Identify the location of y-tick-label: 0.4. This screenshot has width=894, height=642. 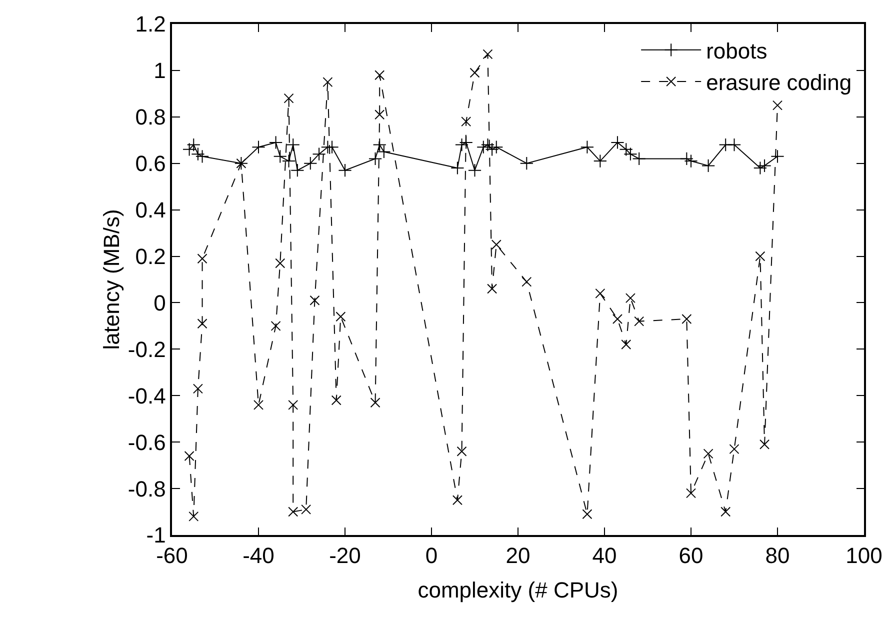
(150, 210).